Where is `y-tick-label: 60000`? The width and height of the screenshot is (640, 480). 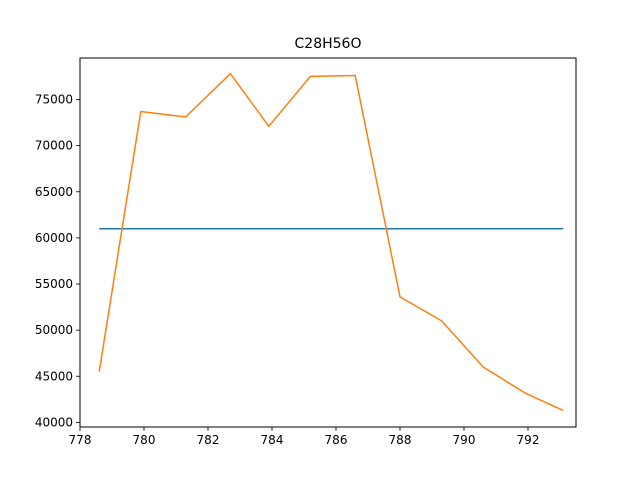 y-tick-label: 60000 is located at coordinates (54, 238).